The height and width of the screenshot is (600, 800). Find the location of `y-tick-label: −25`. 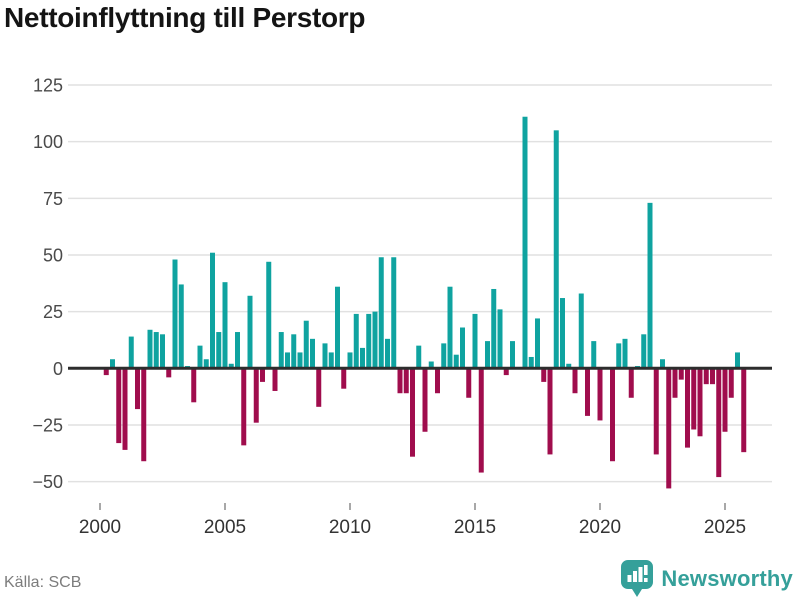

y-tick-label: −25 is located at coordinates (47, 425).